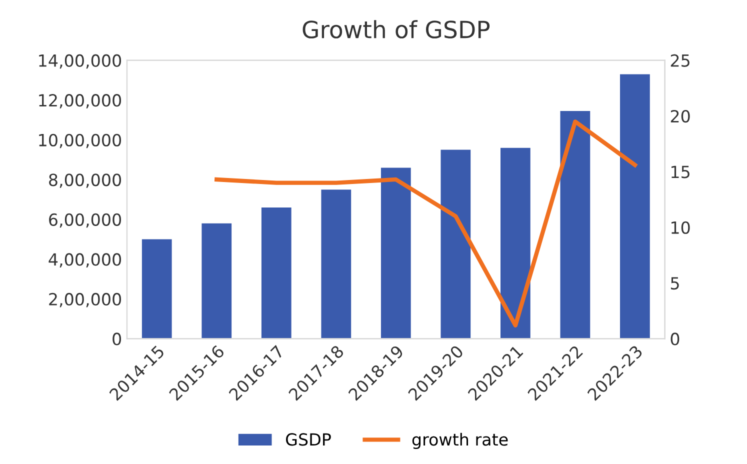 This screenshot has height=464, width=747. What do you see at coordinates (85, 220) in the screenshot?
I see `y-tick-label: 6,00,000` at bounding box center [85, 220].